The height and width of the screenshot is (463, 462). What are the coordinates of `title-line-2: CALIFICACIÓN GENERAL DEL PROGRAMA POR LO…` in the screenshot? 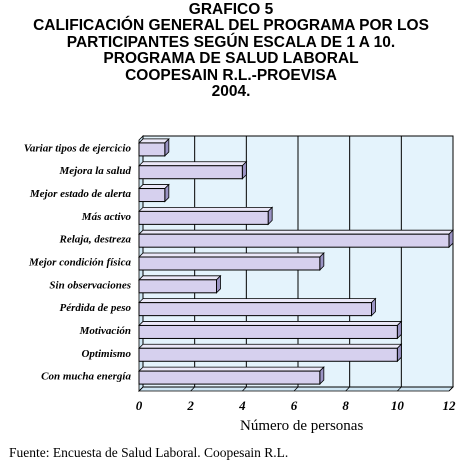 It's located at (231, 26).